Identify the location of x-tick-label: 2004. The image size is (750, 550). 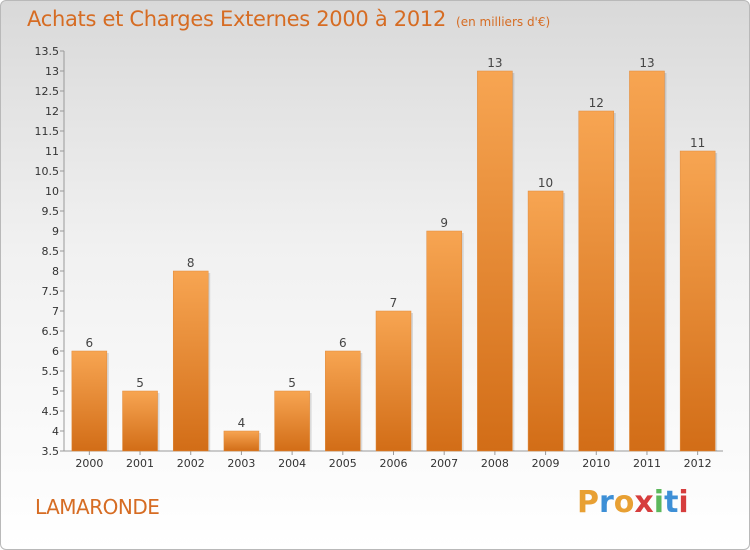
(292, 463).